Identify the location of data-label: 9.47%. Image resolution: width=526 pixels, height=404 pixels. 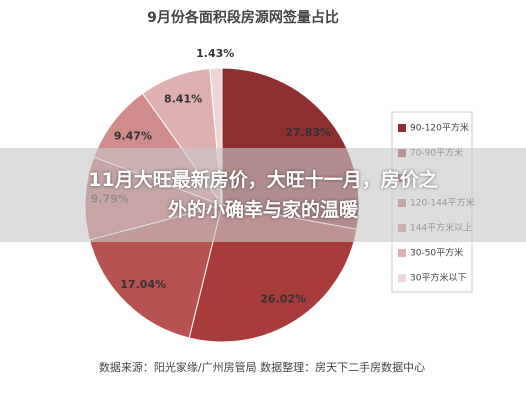
(133, 136).